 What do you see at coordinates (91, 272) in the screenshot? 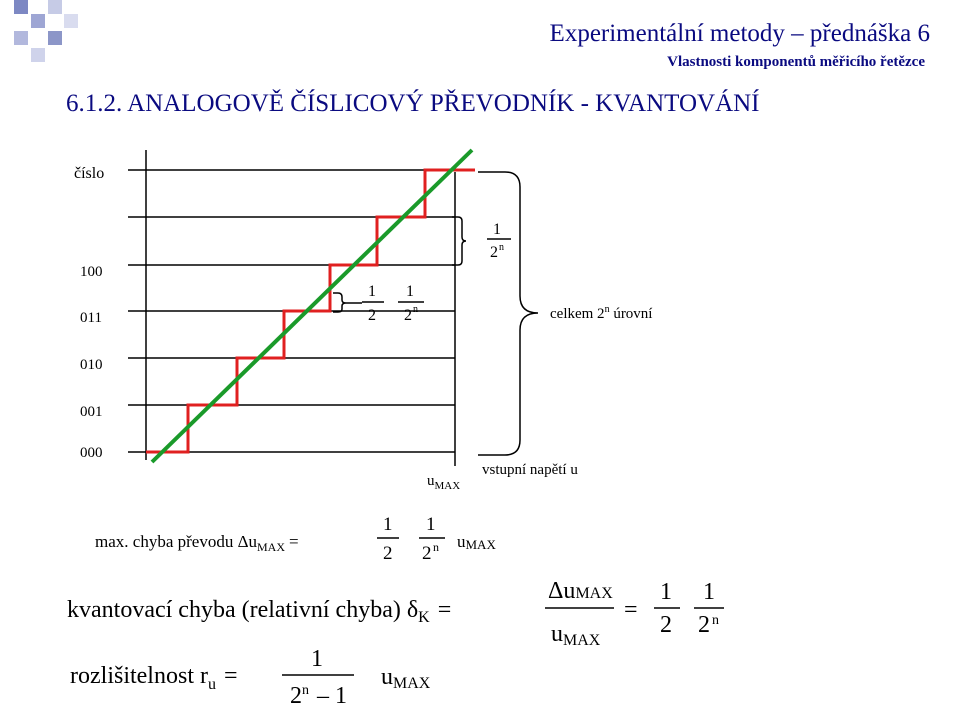
I see `level-label-100: 100` at bounding box center [91, 272].